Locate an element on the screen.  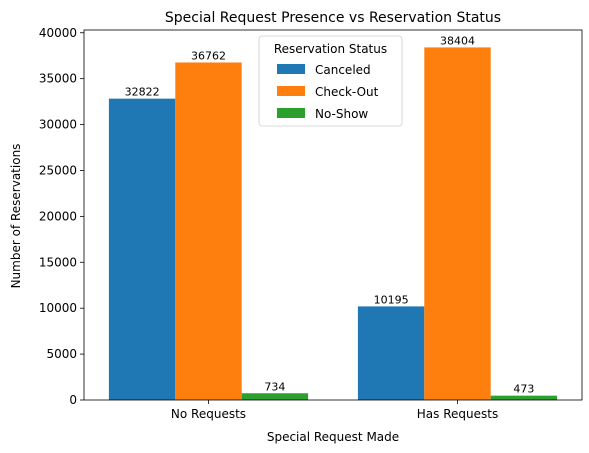
legend-label: No-Show is located at coordinates (341, 114).